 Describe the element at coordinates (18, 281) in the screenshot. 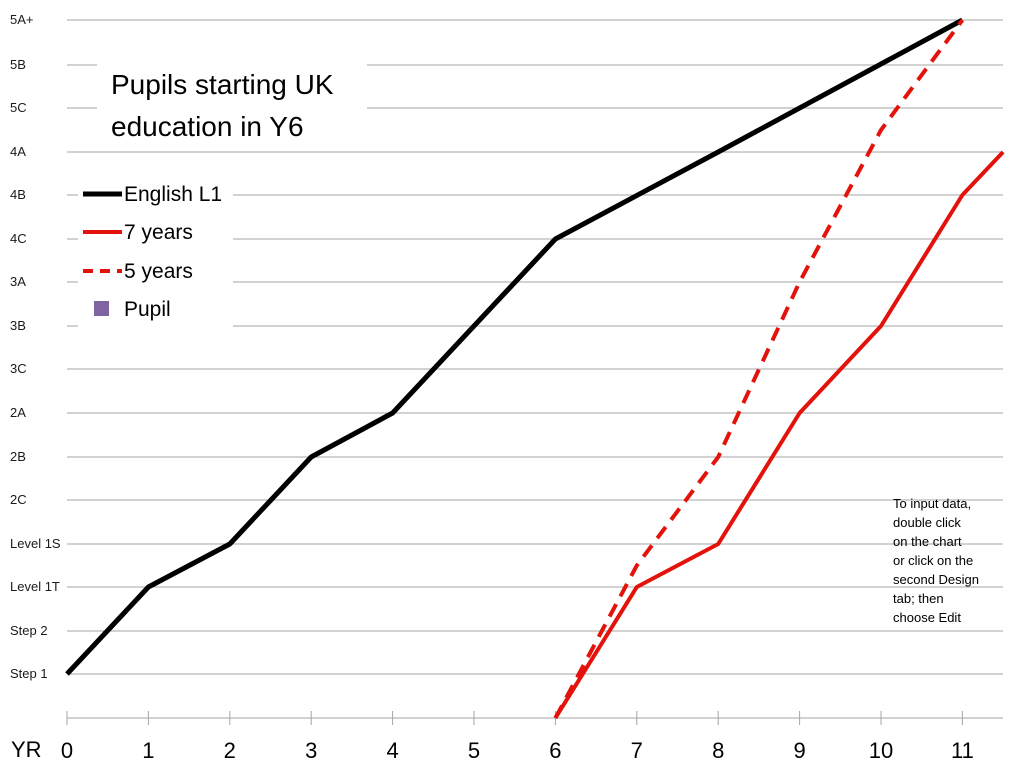

I see `y-tick-label-9: 3A` at that location.